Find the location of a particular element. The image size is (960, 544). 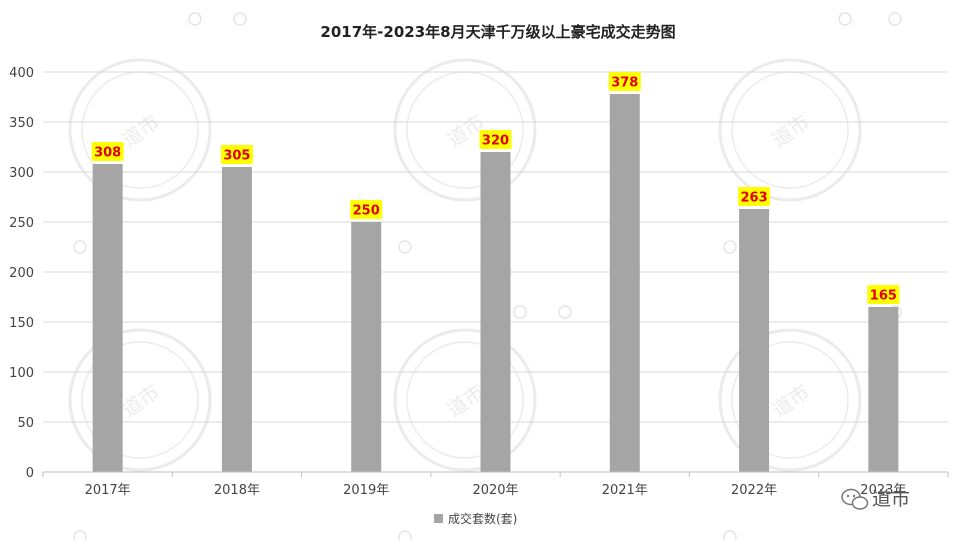

legend-label: 成交套数(套) is located at coordinates (482, 518).